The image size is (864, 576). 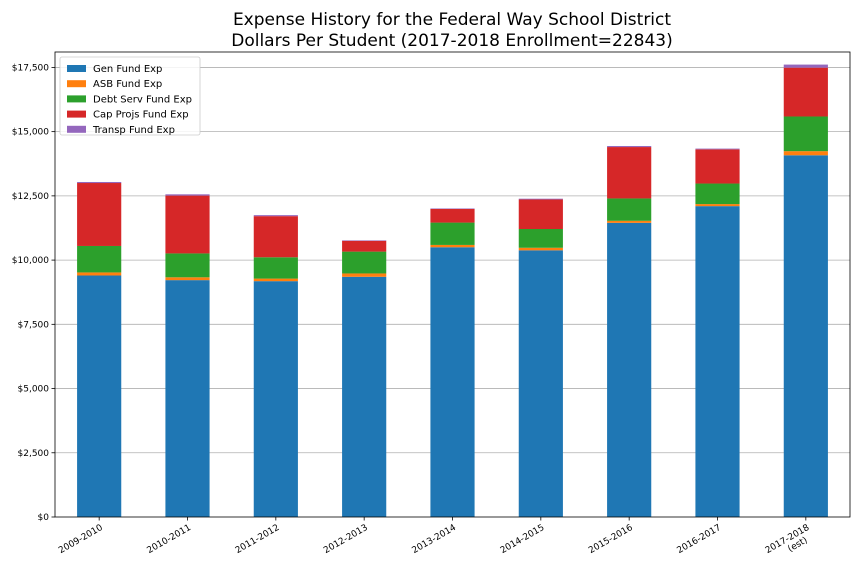 What do you see at coordinates (34, 325) in the screenshot?
I see `y-tick-label: $7,500` at bounding box center [34, 325].